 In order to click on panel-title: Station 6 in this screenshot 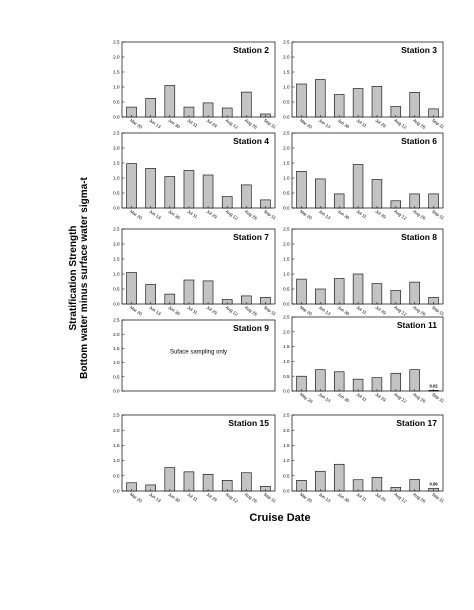, I will do `click(419, 141)`.